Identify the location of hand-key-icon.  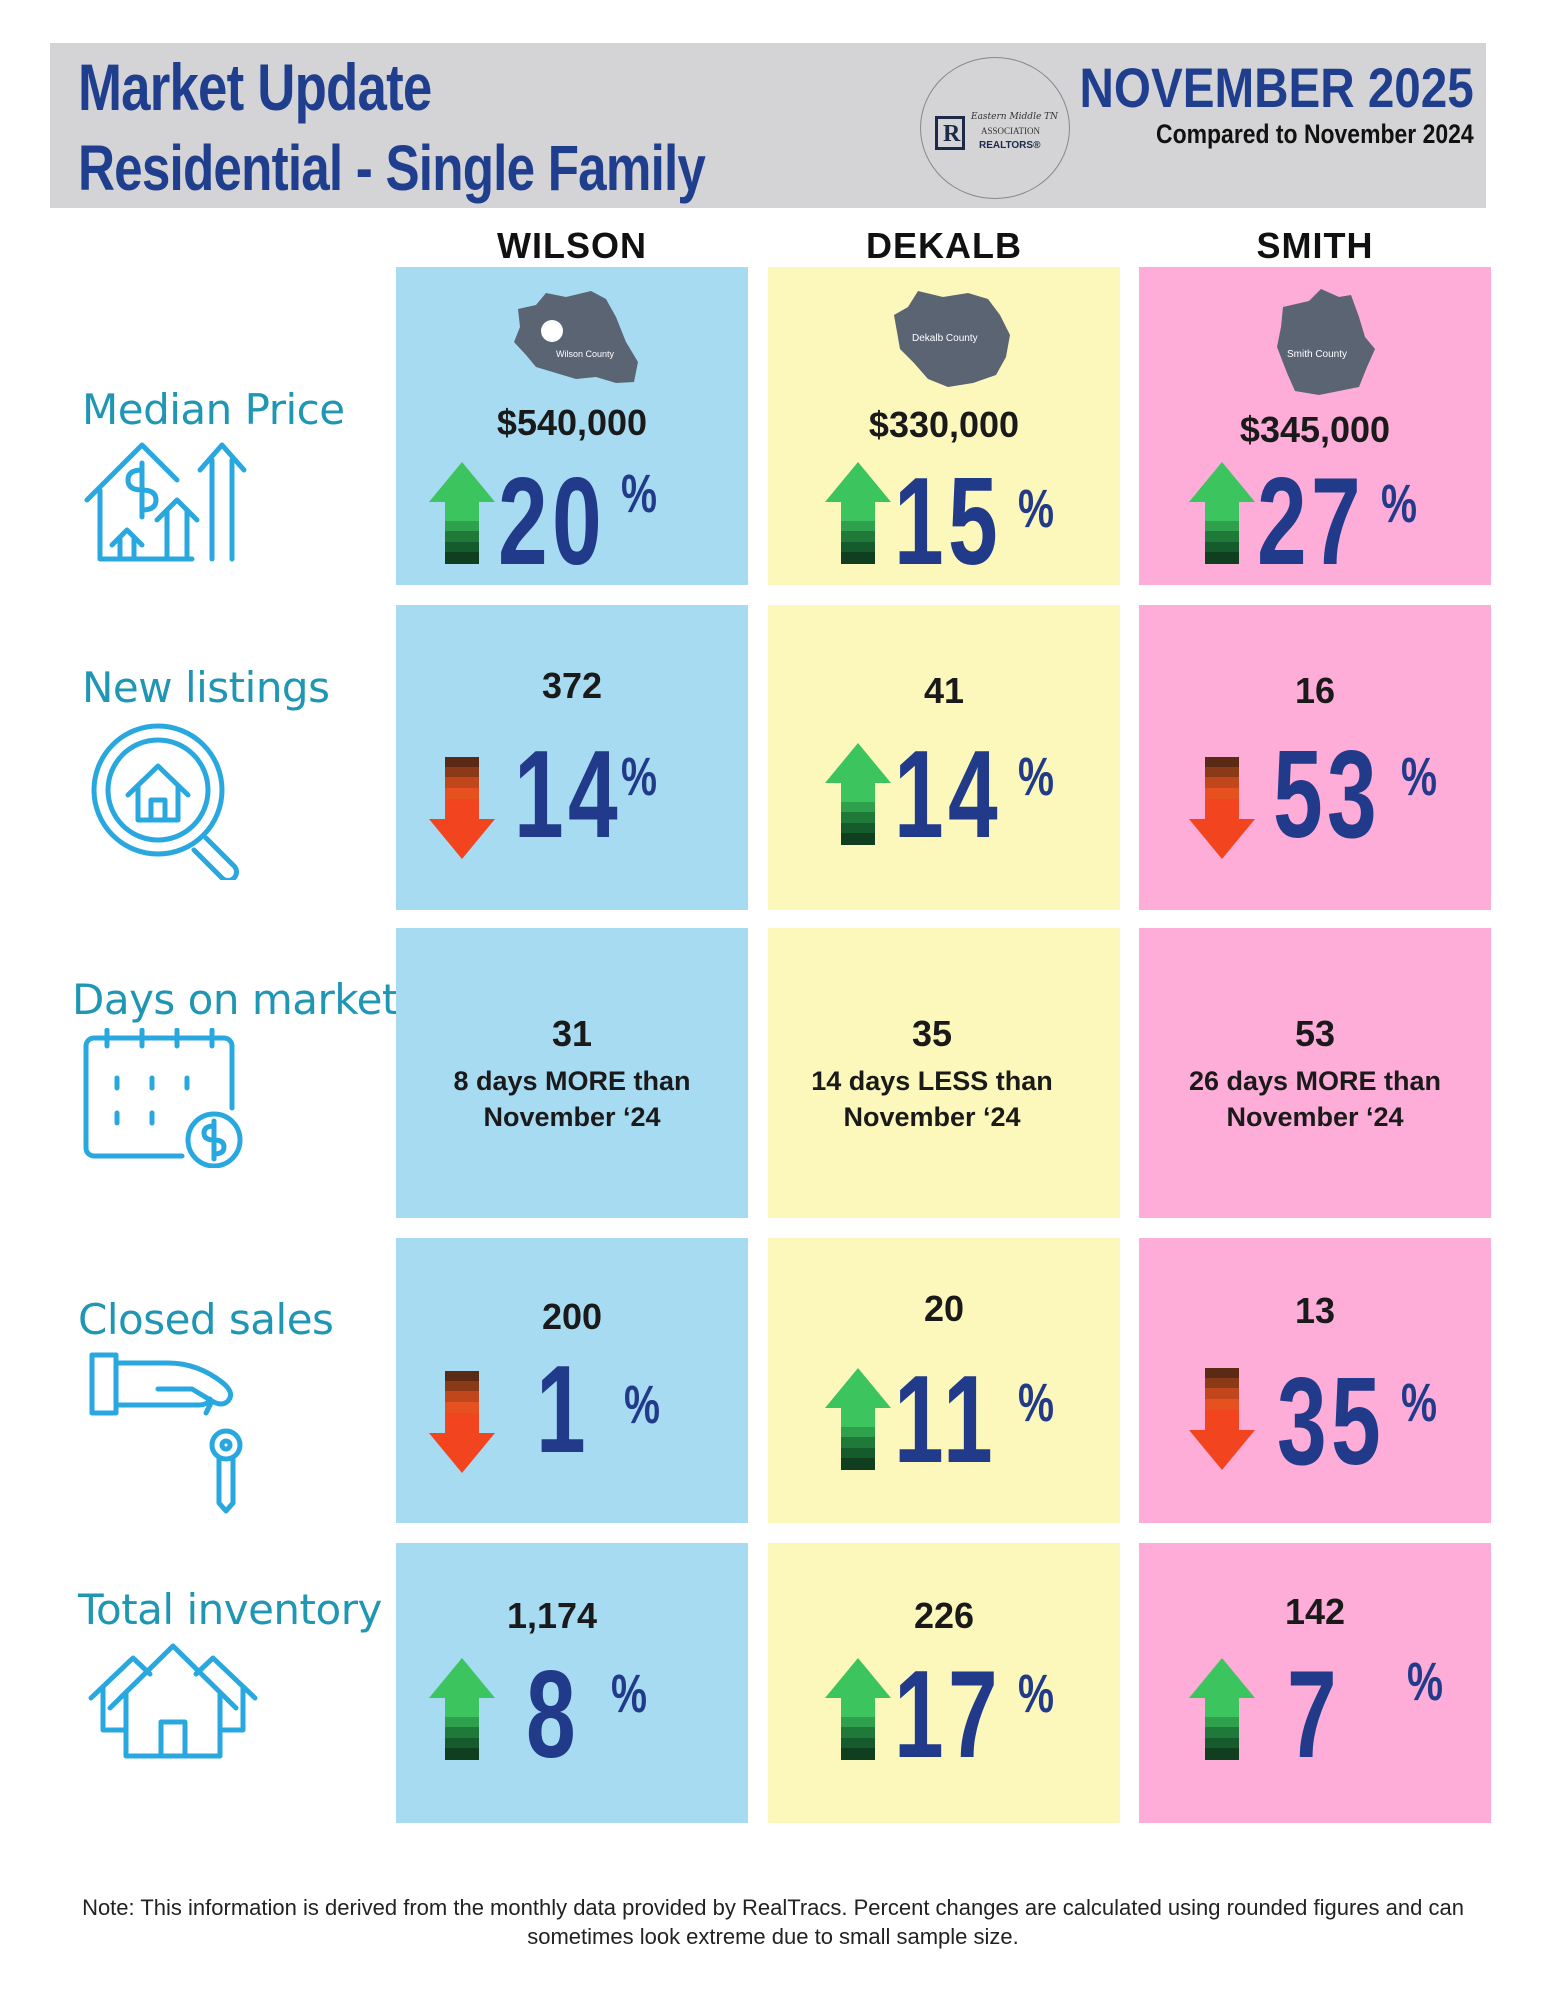
(166, 1433).